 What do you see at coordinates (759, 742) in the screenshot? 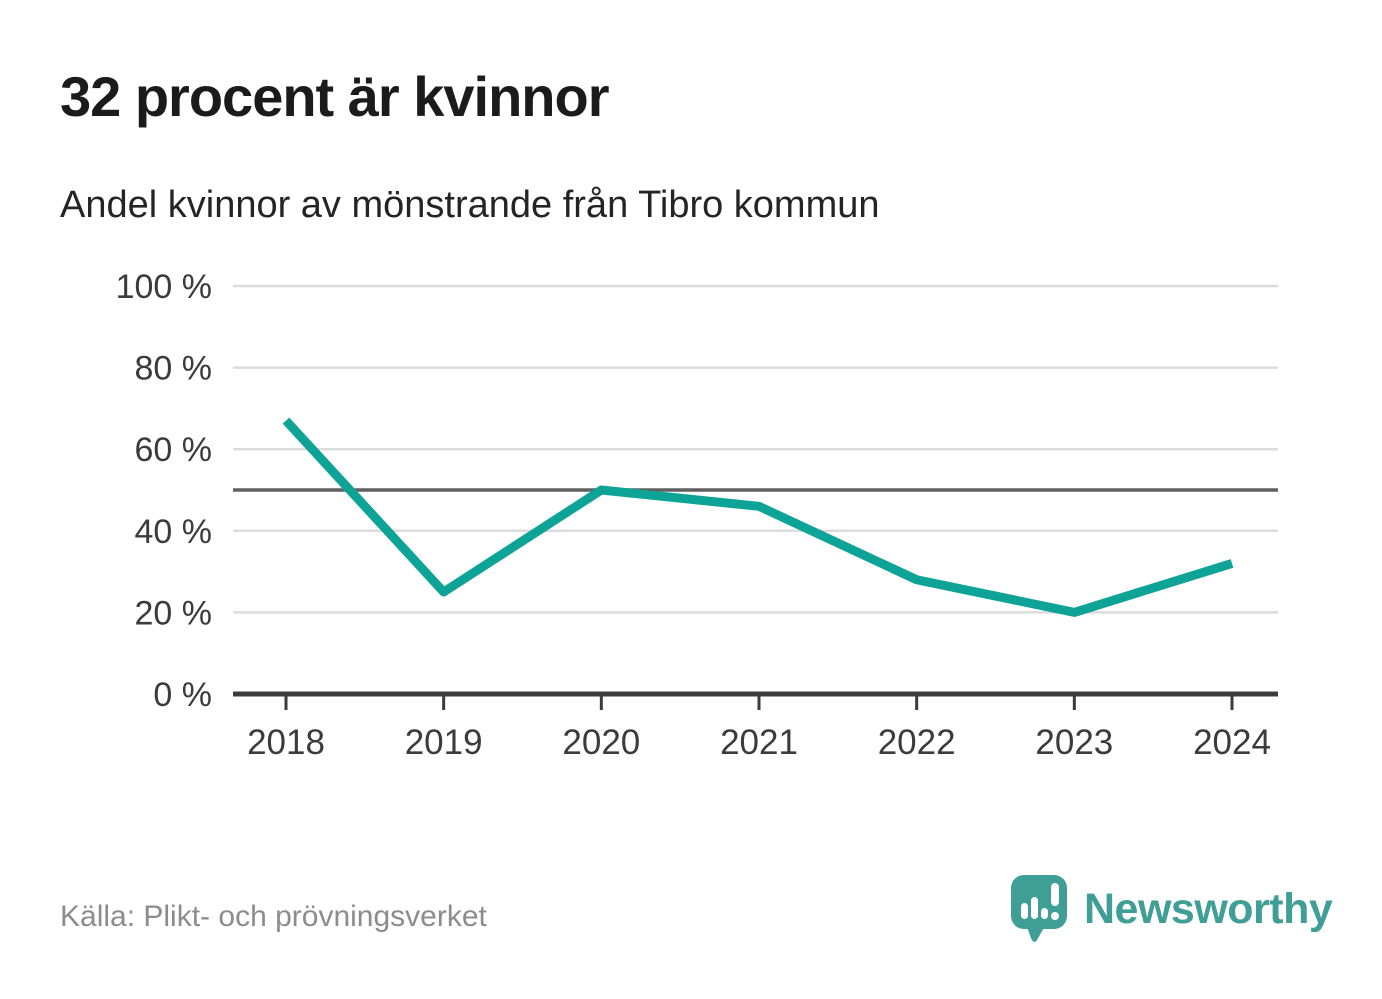
I see `x-tick-label: 2021` at bounding box center [759, 742].